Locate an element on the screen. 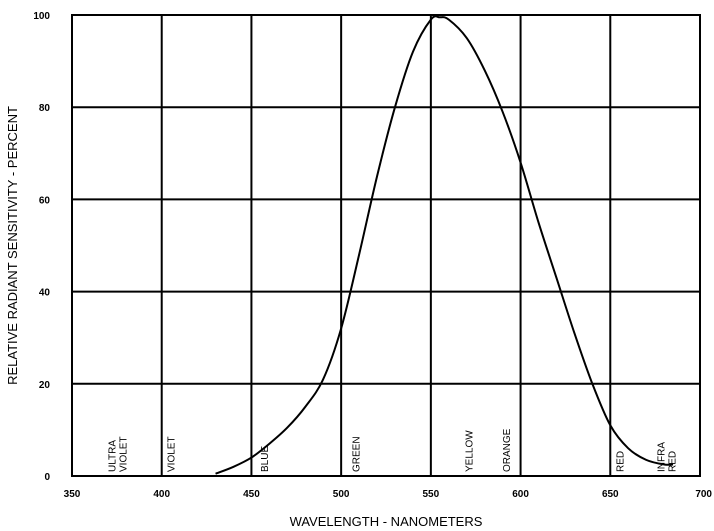  band-label-violet: VIOLET is located at coordinates (172, 454).